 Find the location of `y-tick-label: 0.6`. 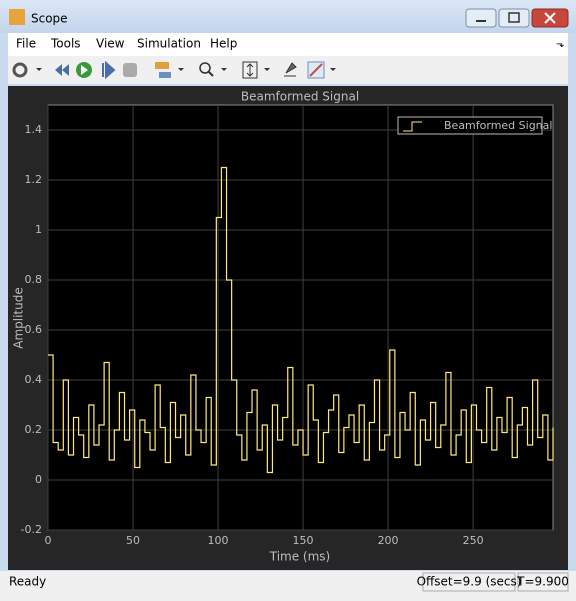

y-tick-label: 0.6 is located at coordinates (34, 329).